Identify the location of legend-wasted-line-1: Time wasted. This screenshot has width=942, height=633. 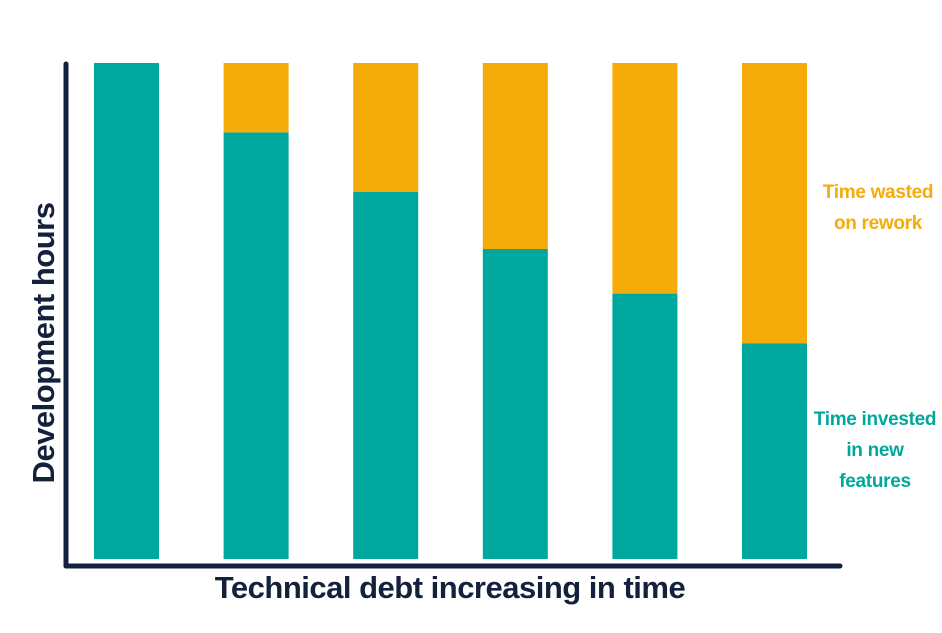
(878, 192).